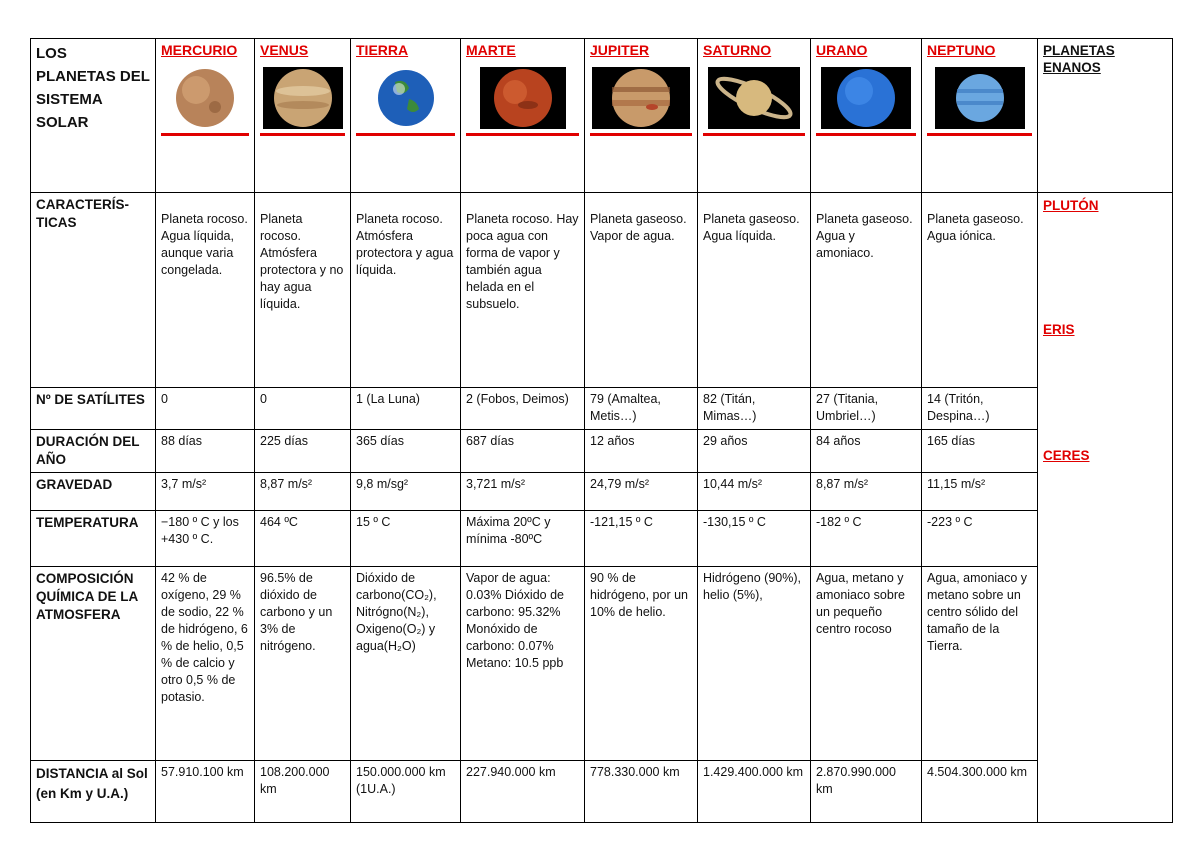 This screenshot has height=849, width=1200. What do you see at coordinates (302, 98) in the screenshot?
I see `venus-image` at bounding box center [302, 98].